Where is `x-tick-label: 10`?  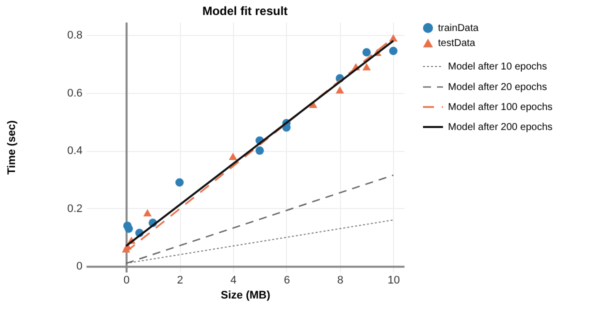
x-tick-label: 10 is located at coordinates (394, 280).